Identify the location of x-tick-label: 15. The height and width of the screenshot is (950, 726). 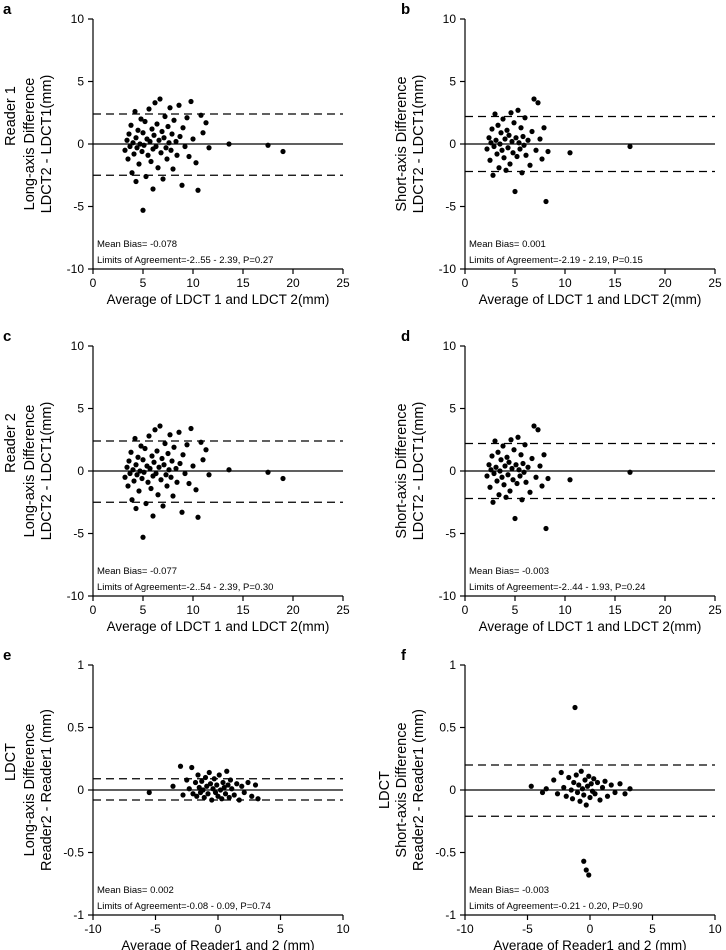
(615, 283).